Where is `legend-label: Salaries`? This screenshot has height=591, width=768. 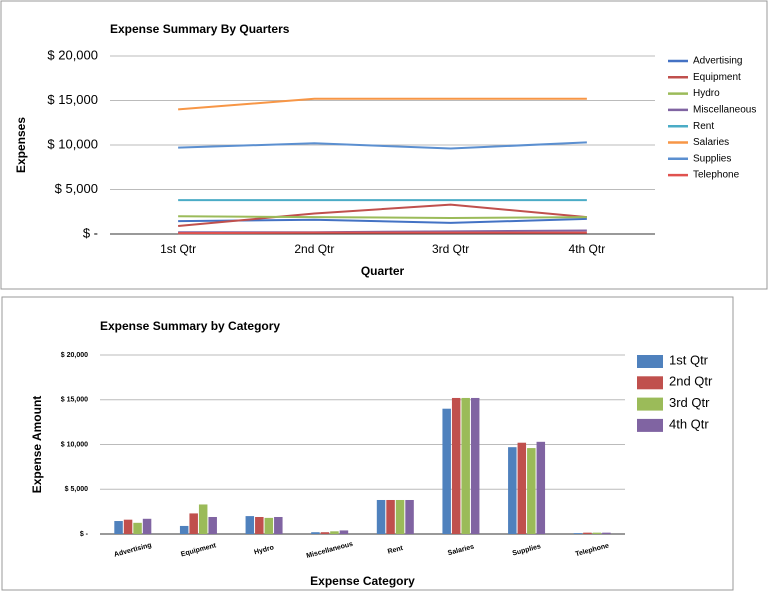 legend-label: Salaries is located at coordinates (711, 142).